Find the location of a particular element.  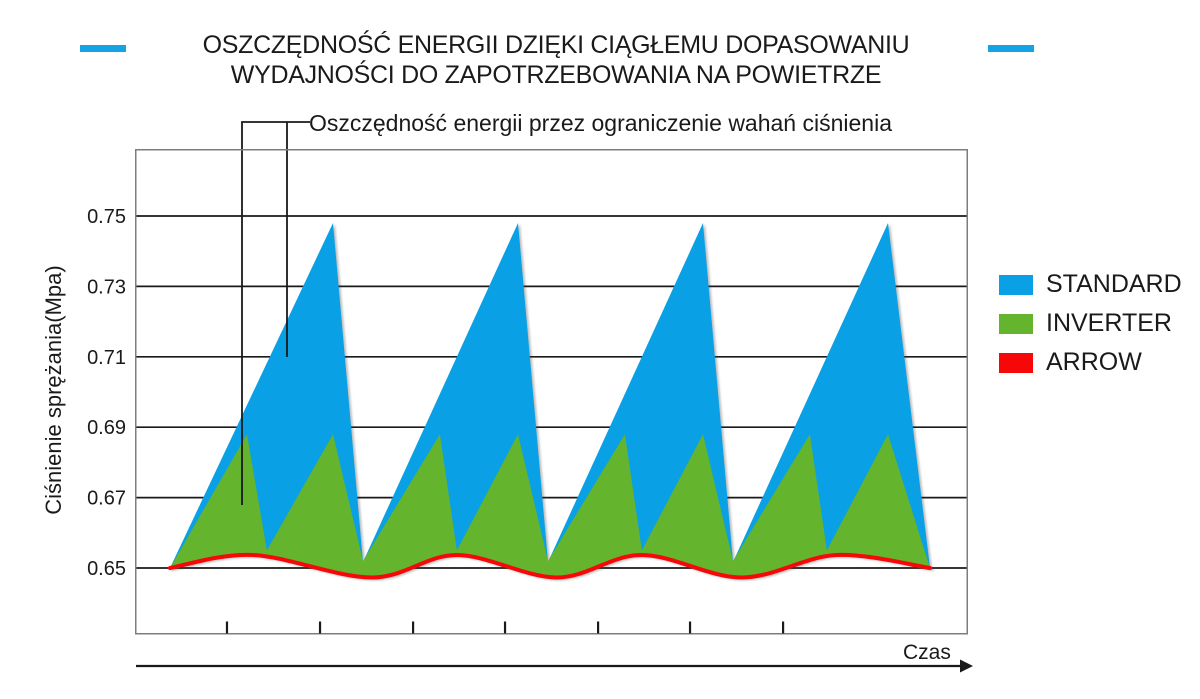

legend-item-arrow: ARROW is located at coordinates (1090, 362).